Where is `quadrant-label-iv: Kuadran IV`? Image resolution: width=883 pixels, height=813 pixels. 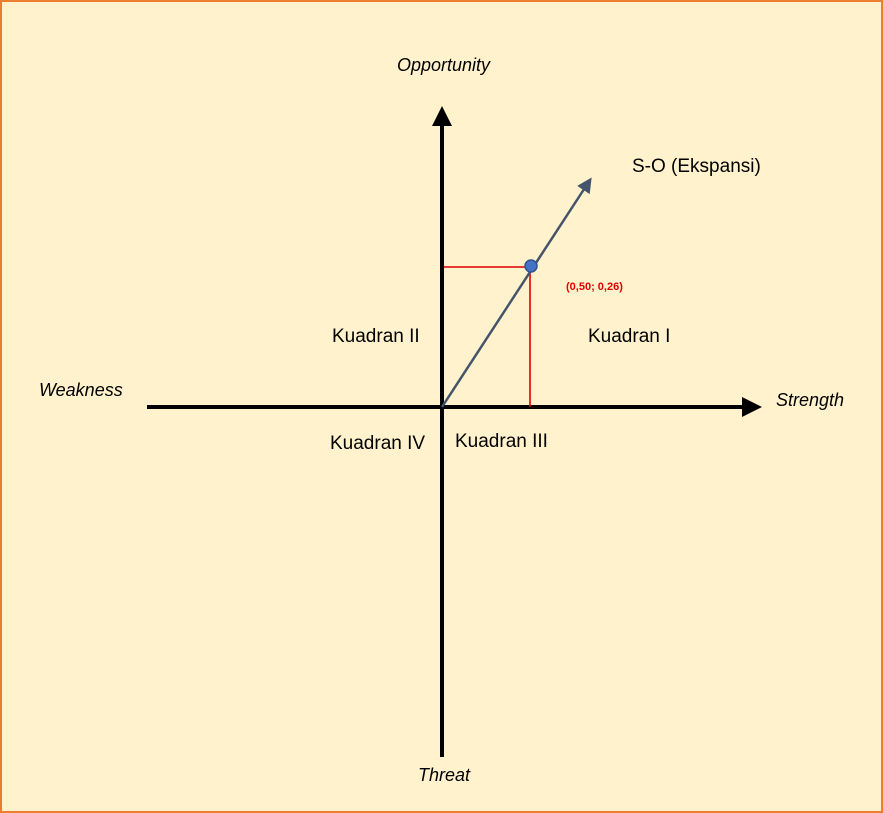
quadrant-label-iv: Kuadran IV is located at coordinates (378, 443).